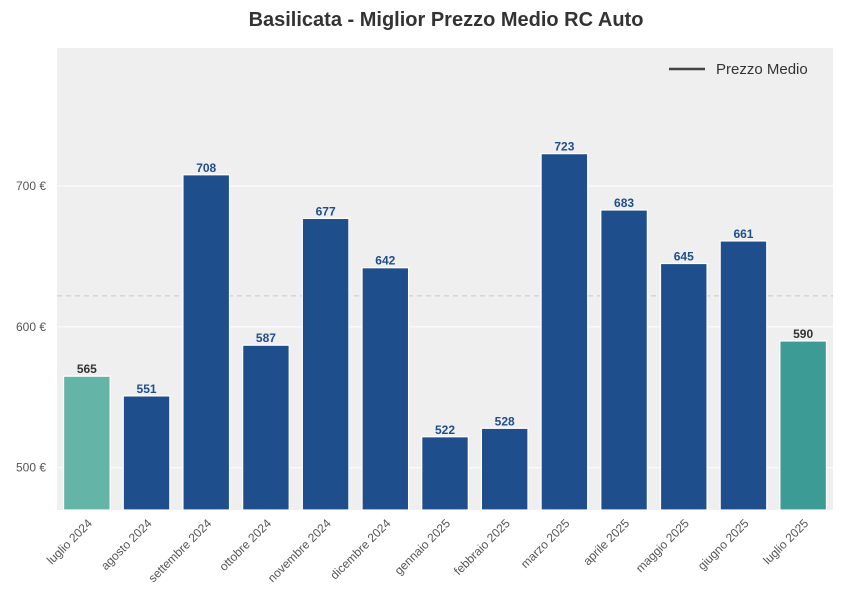  What do you see at coordinates (87, 369) in the screenshot?
I see `bar-data-label: 565` at bounding box center [87, 369].